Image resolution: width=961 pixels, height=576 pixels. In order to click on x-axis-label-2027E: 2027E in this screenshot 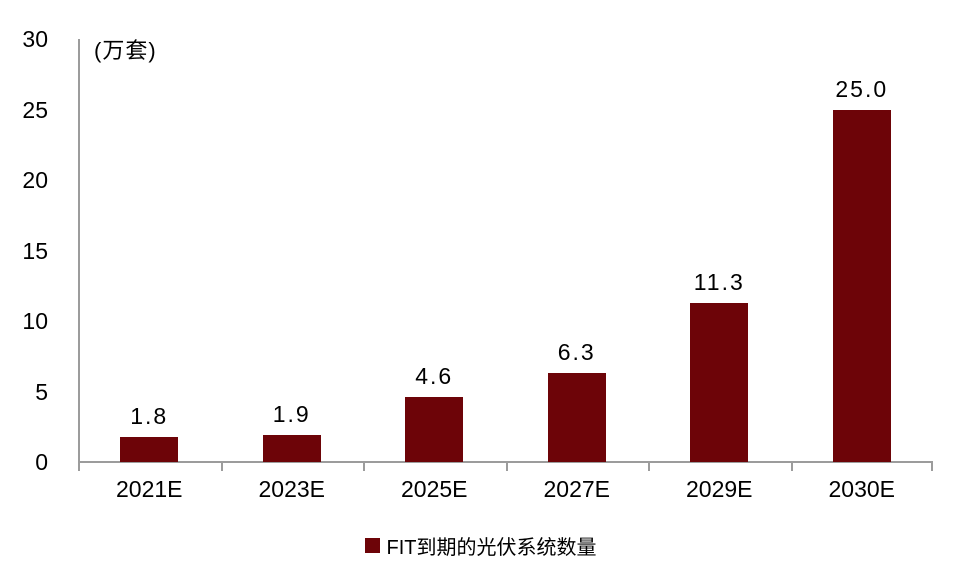, I will do `click(576, 489)`.